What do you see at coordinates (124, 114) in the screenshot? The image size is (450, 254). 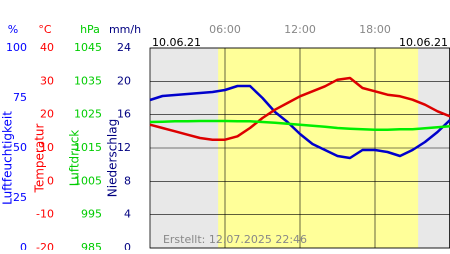 I see `y-tick-label: 16` at bounding box center [124, 114].